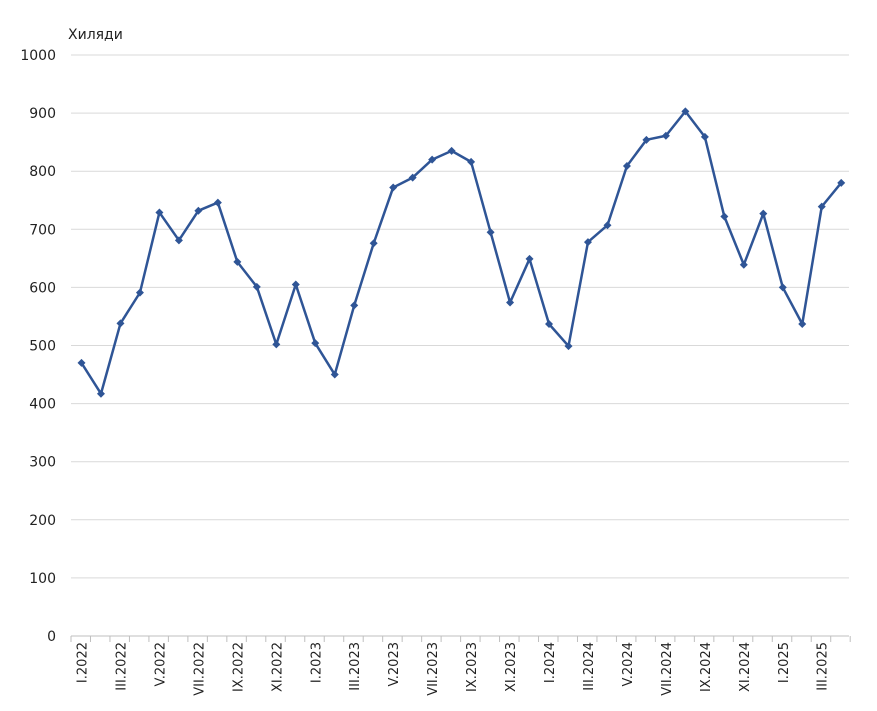 The image size is (877, 711). I want to click on x-tick-label: XI.2023, so click(511, 667).